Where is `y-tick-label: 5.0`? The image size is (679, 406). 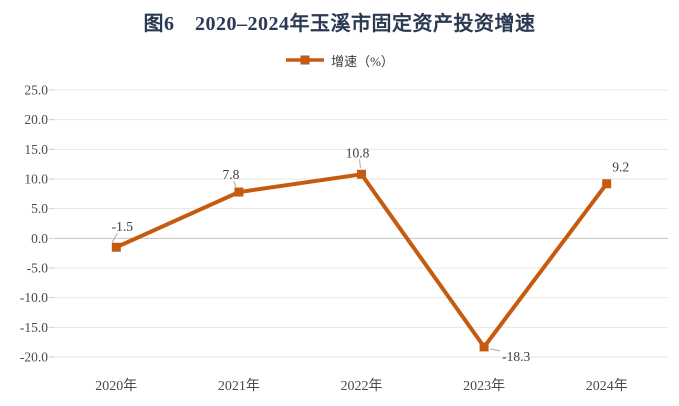
y-tick-label: 5.0 is located at coordinates (39, 208).